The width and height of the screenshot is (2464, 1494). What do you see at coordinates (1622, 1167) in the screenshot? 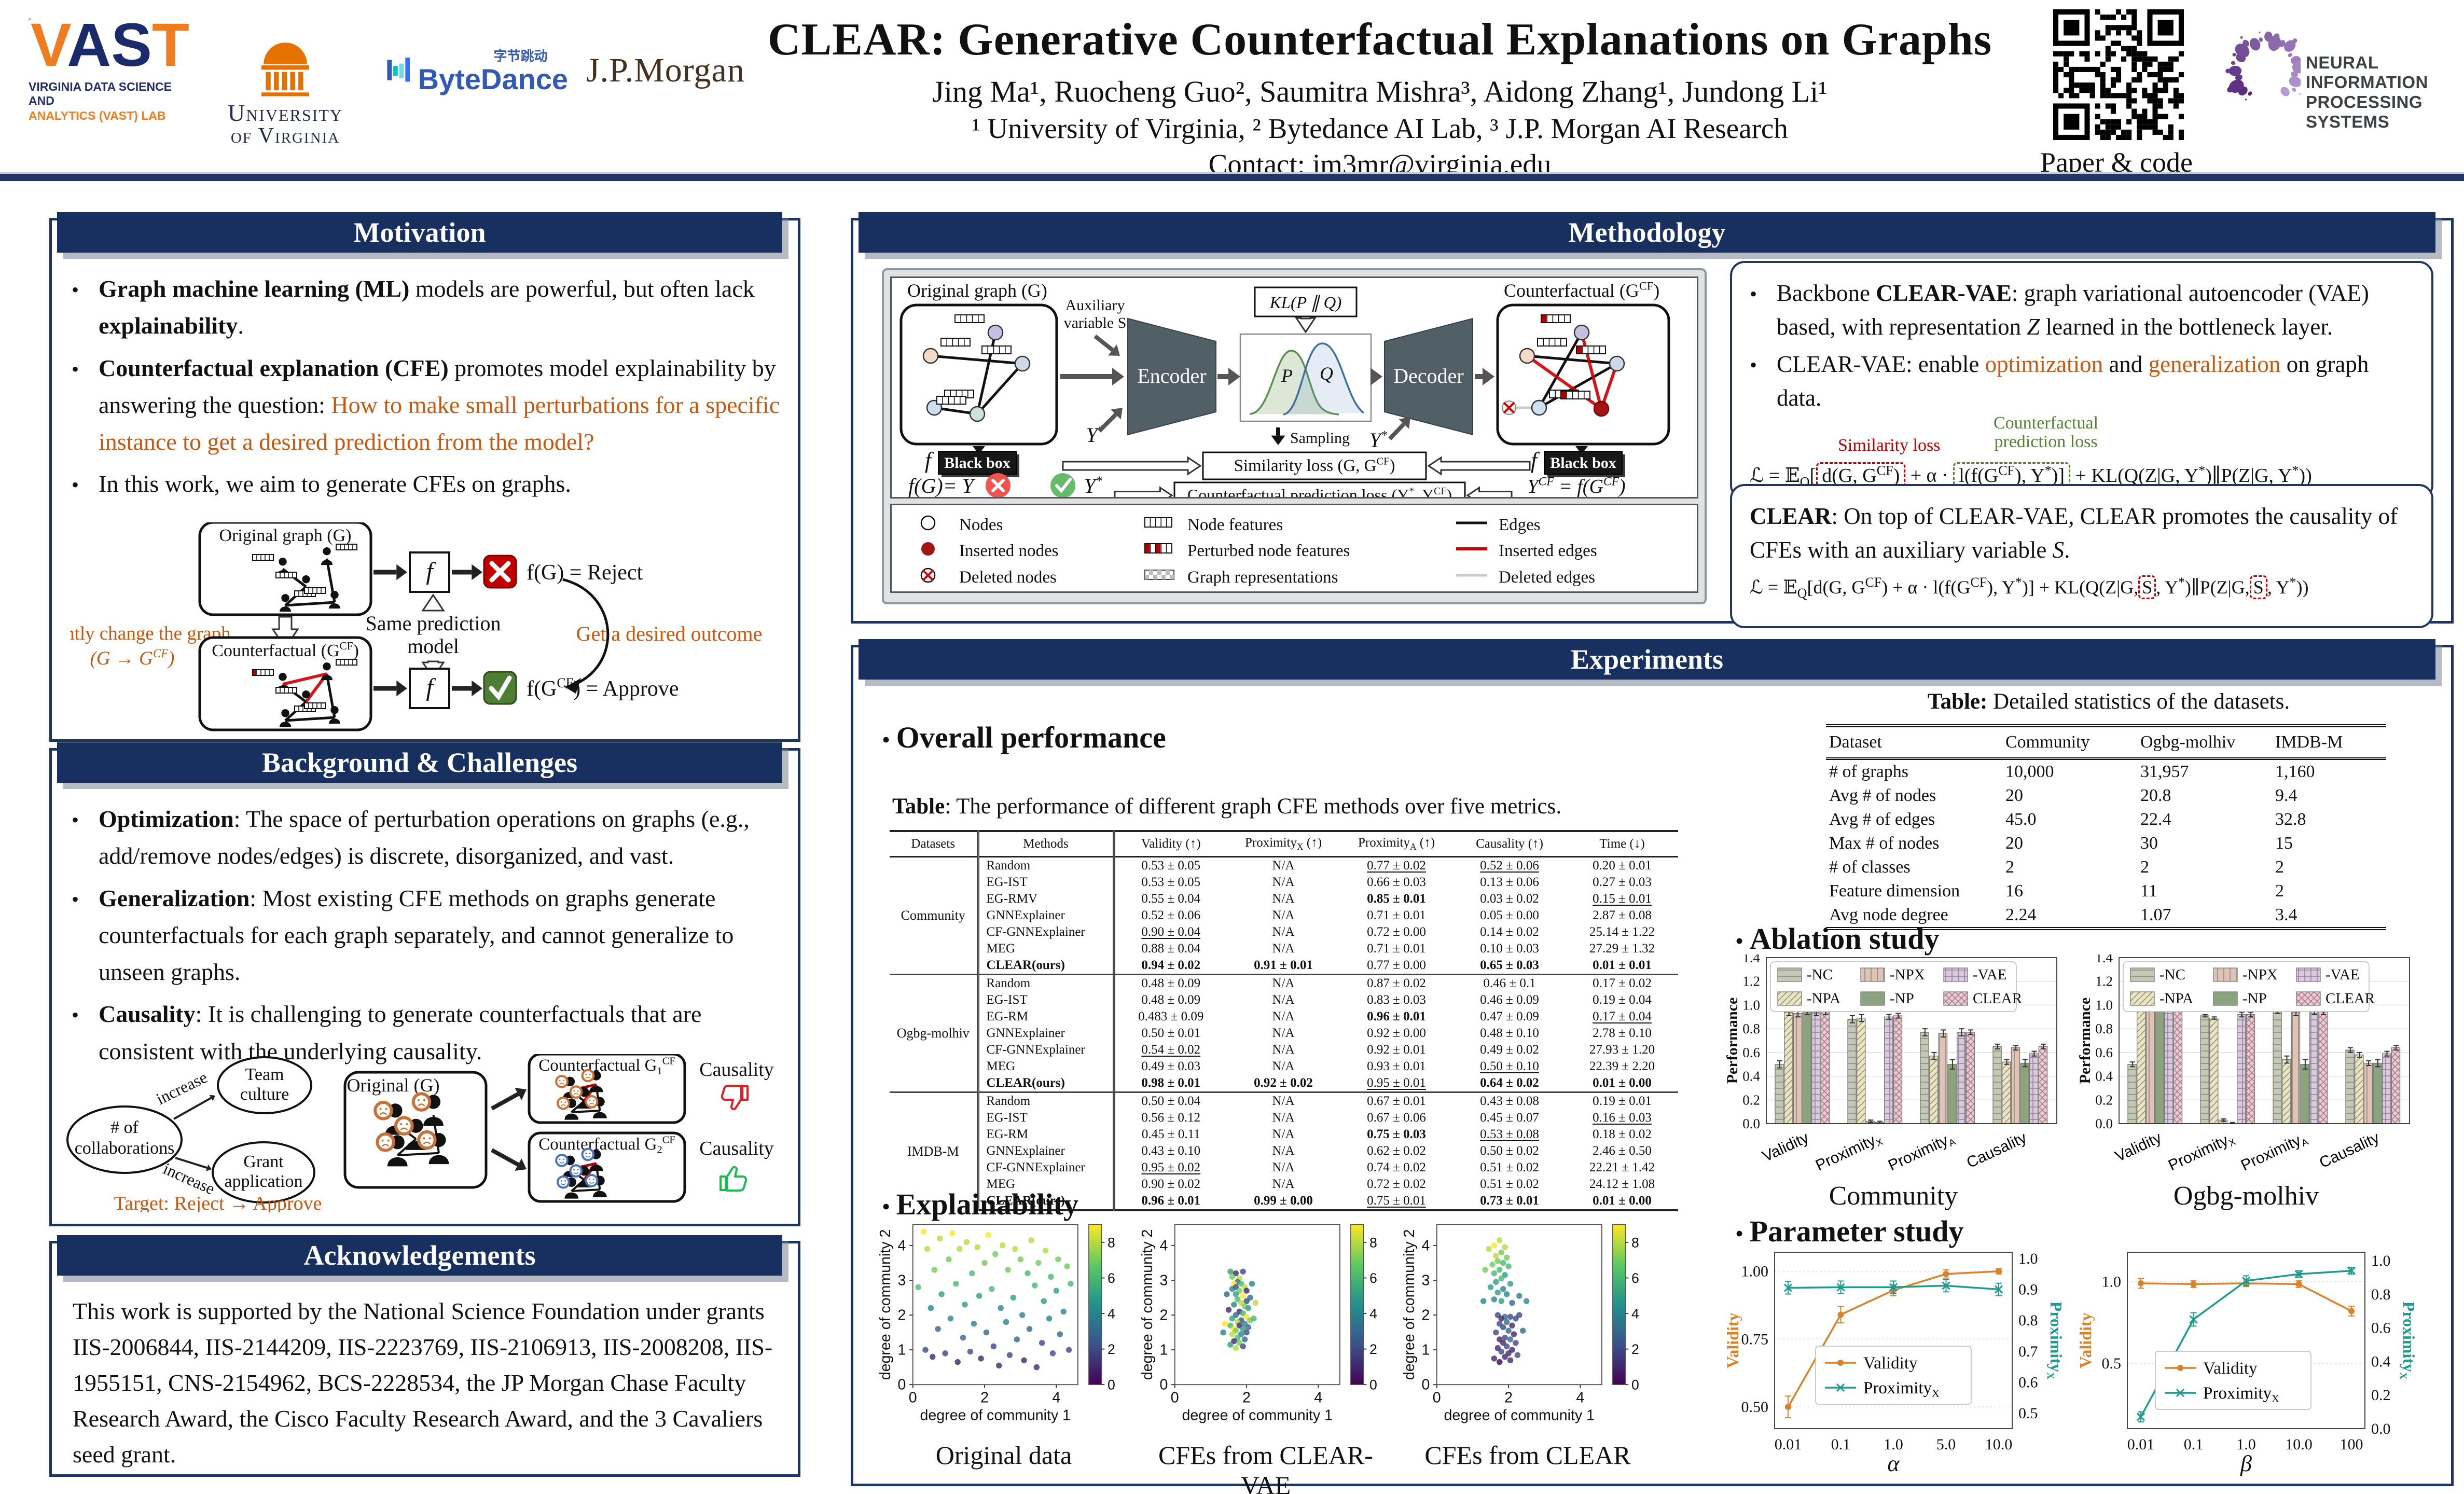
I see `metric-cell: 22.21 ± 1.42` at bounding box center [1622, 1167].